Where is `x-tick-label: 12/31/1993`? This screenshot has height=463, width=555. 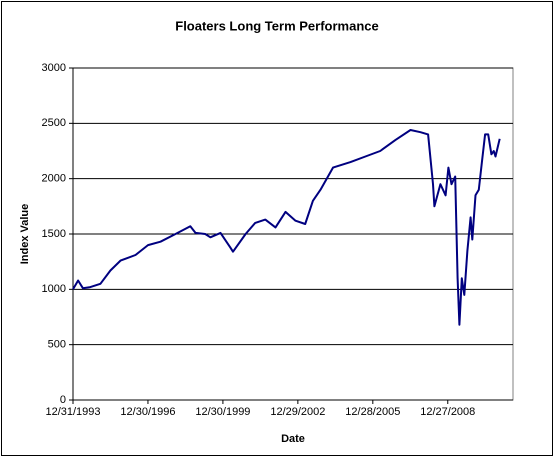
x-tick-label: 12/31/1993 is located at coordinates (72, 412).